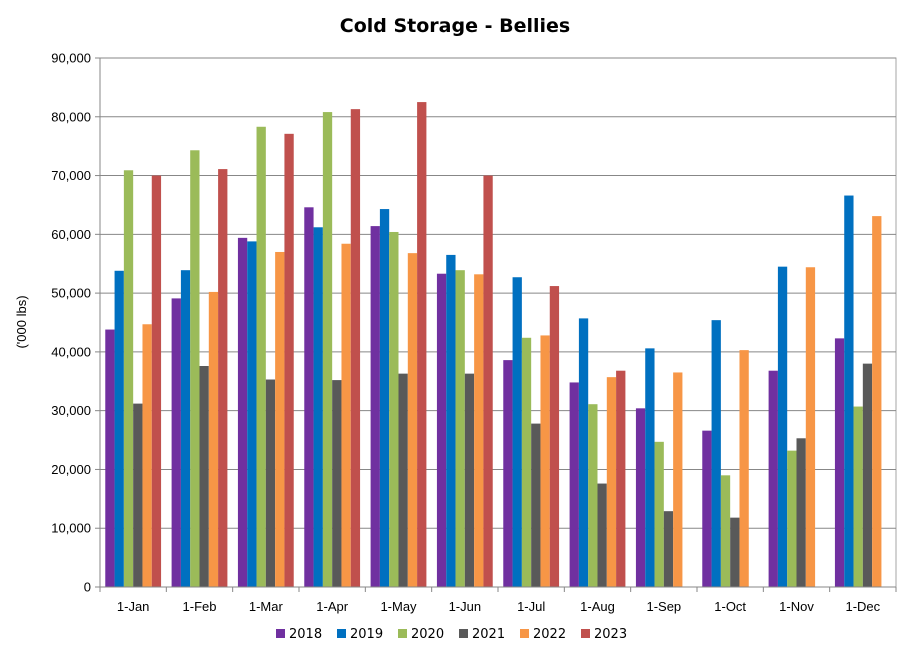  I want to click on bar-2020-1-Jun, so click(460, 428).